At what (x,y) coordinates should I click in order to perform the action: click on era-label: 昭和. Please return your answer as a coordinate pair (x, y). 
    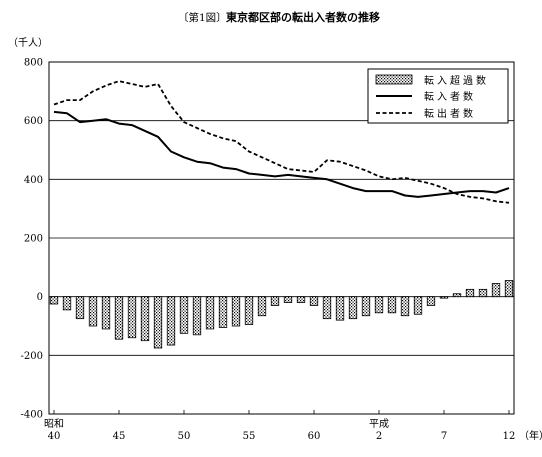
    Looking at the image, I should click on (54, 424).